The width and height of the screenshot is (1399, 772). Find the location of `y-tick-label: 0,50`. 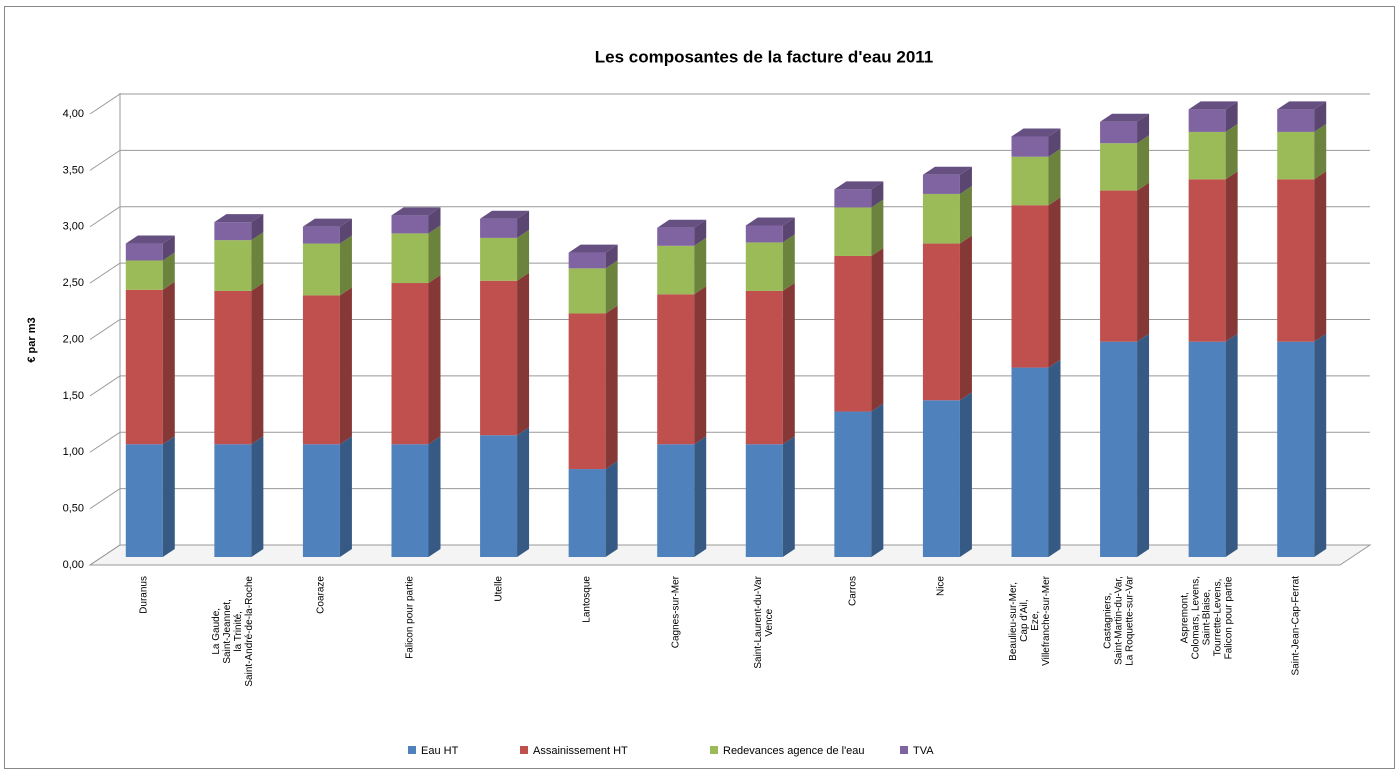

y-tick-label: 0,50 is located at coordinates (73, 509).